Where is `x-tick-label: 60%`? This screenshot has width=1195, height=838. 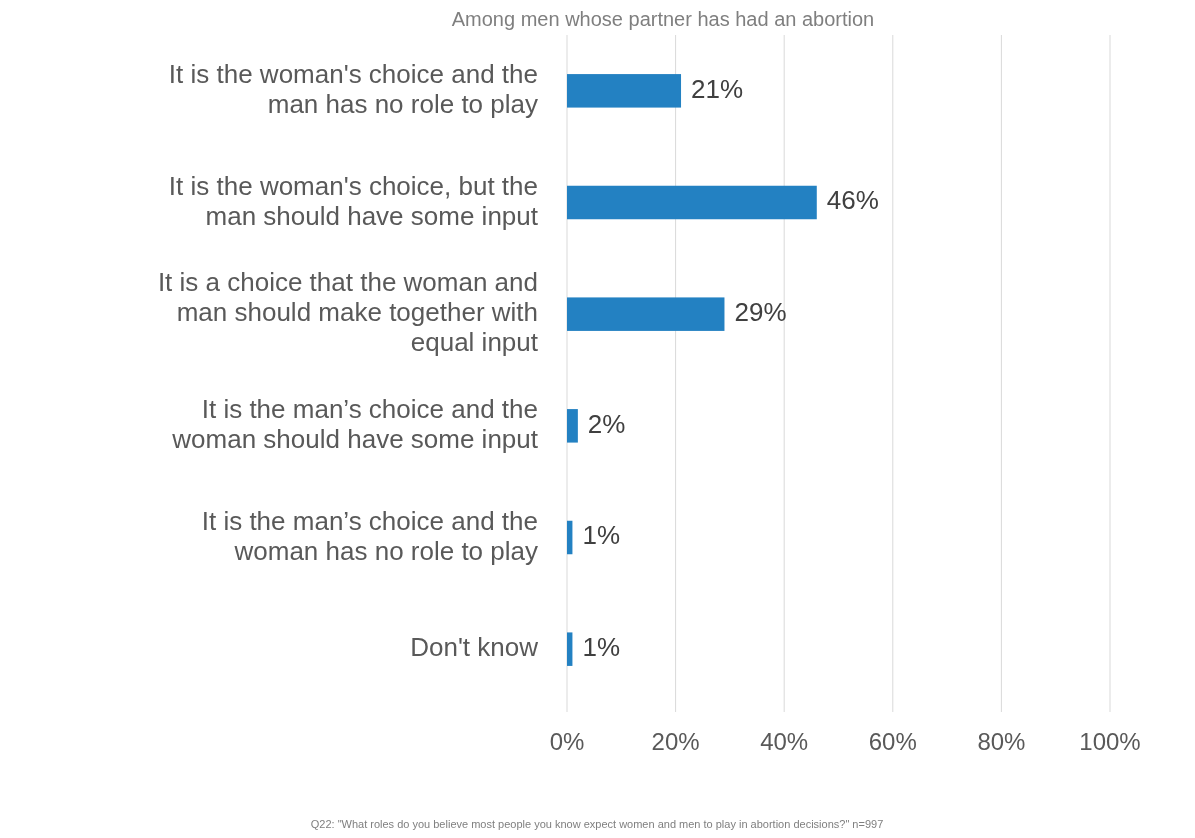
x-tick-label: 60% is located at coordinates (892, 741).